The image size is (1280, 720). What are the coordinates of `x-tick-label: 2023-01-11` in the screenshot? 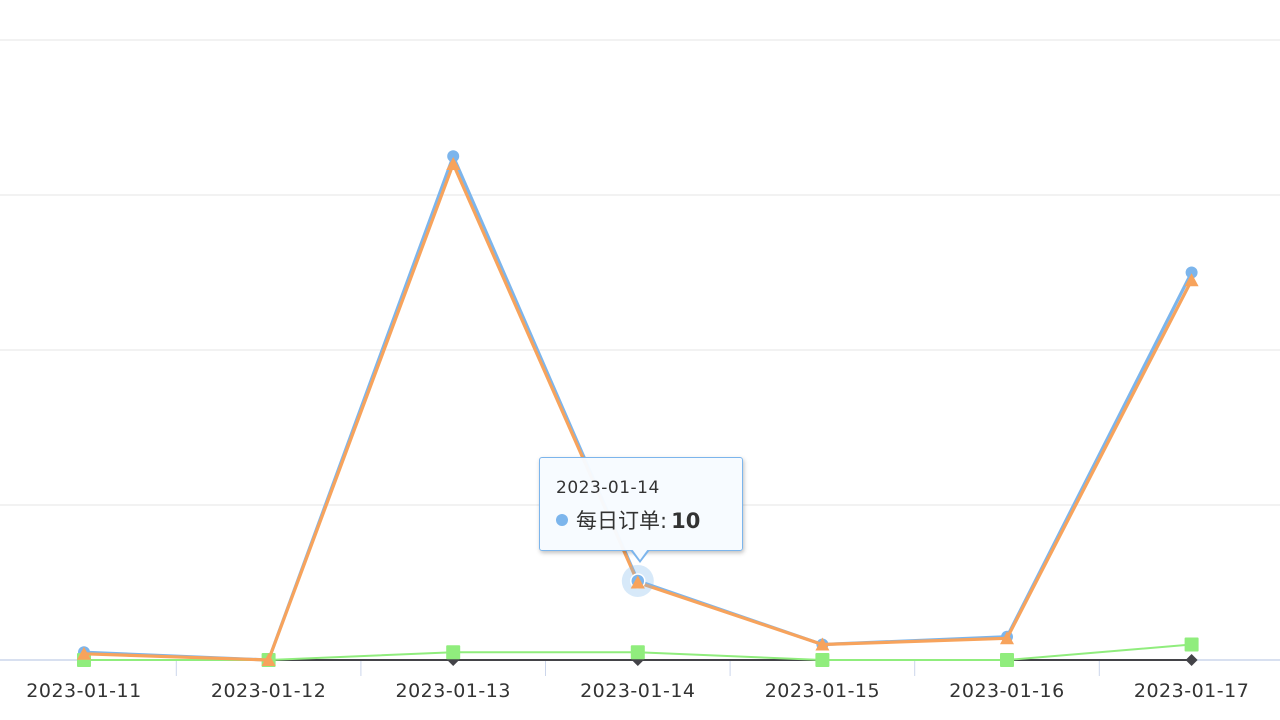 It's located at (83, 691).